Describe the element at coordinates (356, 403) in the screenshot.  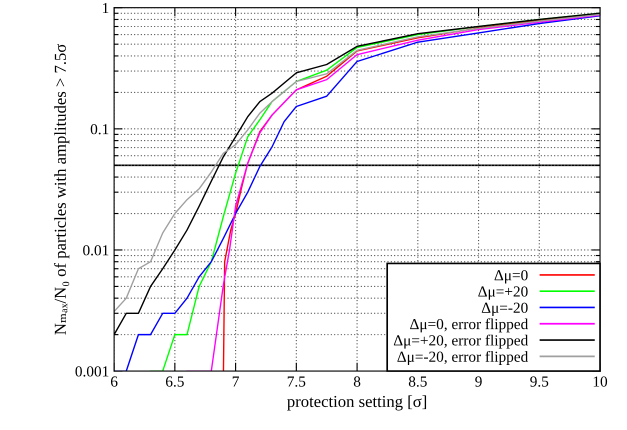
I see `x-axis-title: protection setting [σ]` at that location.